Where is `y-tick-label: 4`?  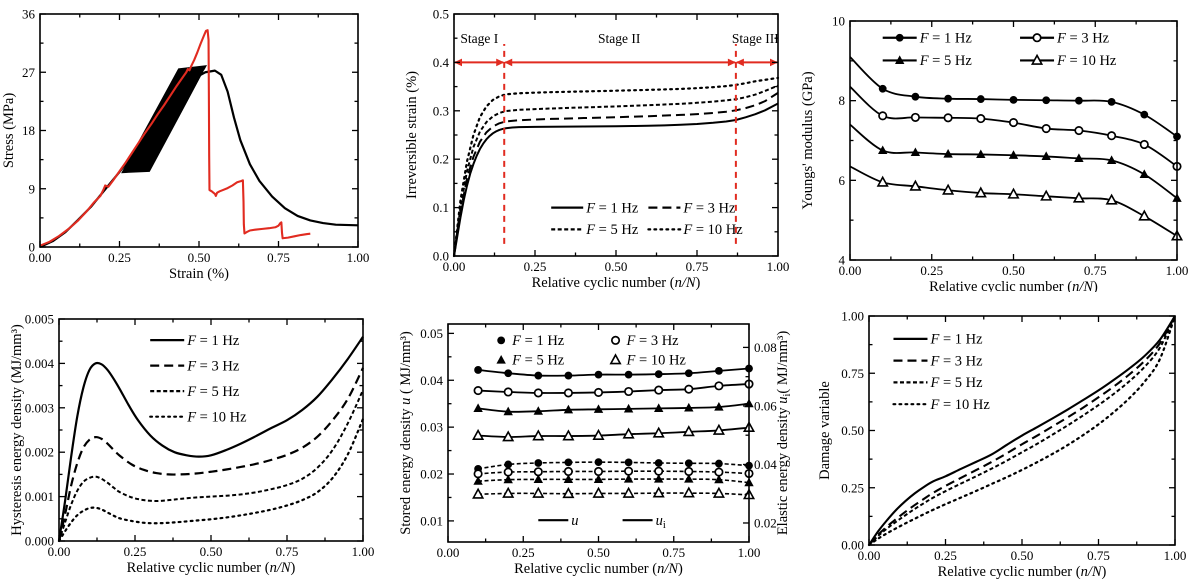 y-tick-label: 4 is located at coordinates (842, 260).